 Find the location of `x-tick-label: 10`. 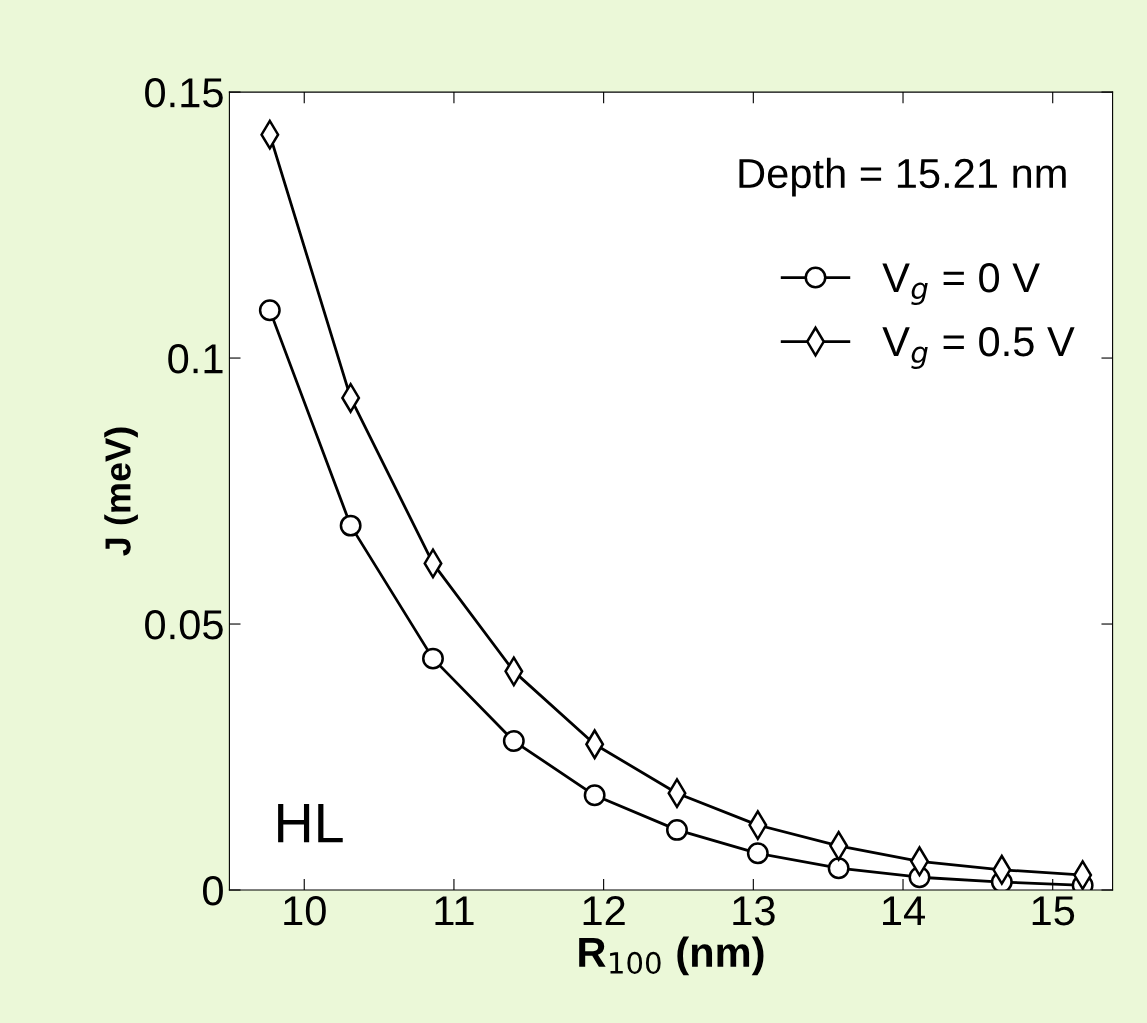

x-tick-label: 10 is located at coordinates (305, 910).